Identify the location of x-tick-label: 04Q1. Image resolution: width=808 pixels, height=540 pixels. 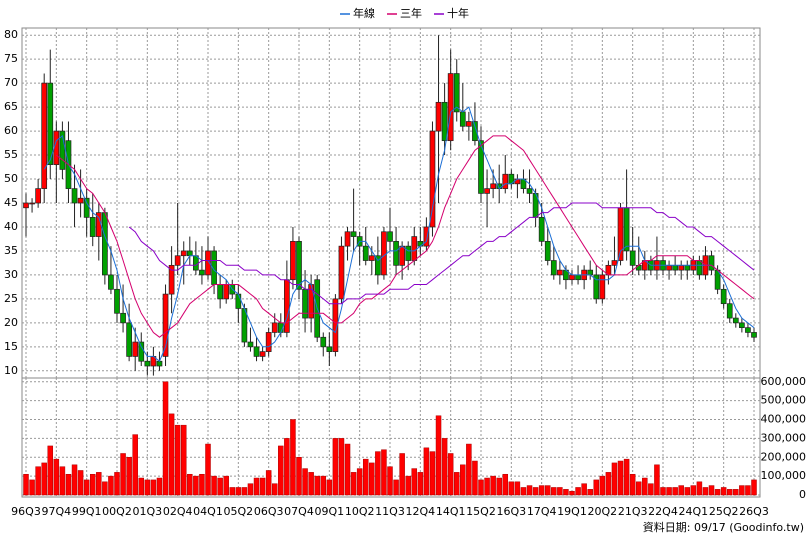
(208, 511).